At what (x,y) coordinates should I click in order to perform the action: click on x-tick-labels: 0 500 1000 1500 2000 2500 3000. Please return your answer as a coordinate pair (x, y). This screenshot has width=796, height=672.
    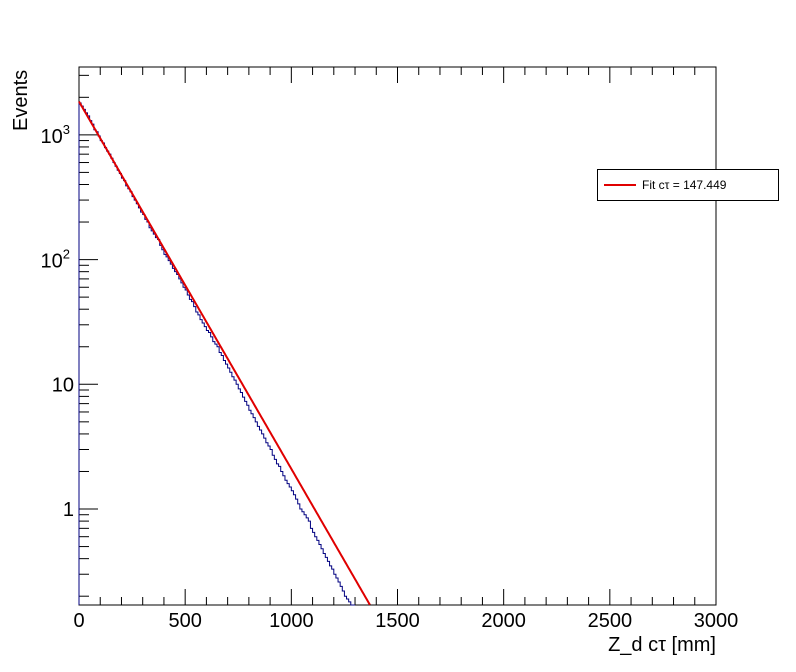
    Looking at the image, I should click on (405, 621).